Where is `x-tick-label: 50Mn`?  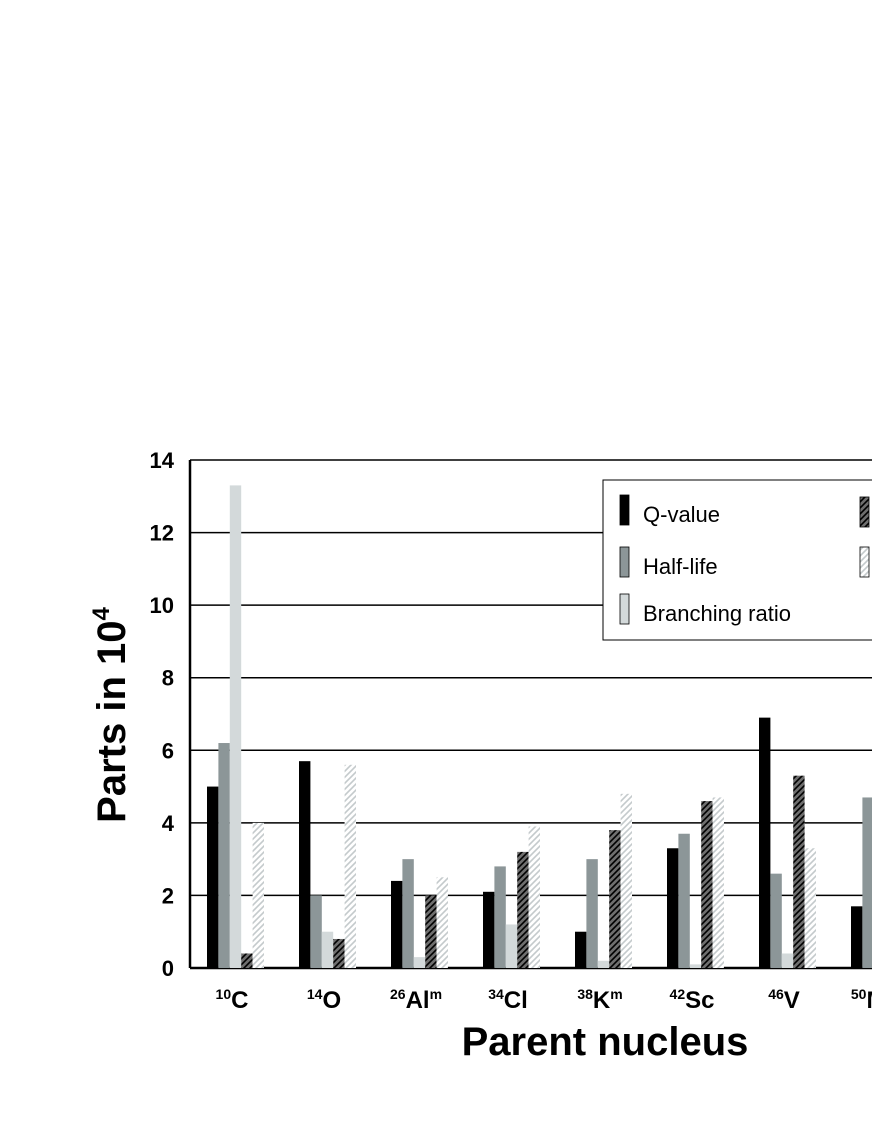 x-tick-label: 50Mn is located at coordinates (861, 1000).